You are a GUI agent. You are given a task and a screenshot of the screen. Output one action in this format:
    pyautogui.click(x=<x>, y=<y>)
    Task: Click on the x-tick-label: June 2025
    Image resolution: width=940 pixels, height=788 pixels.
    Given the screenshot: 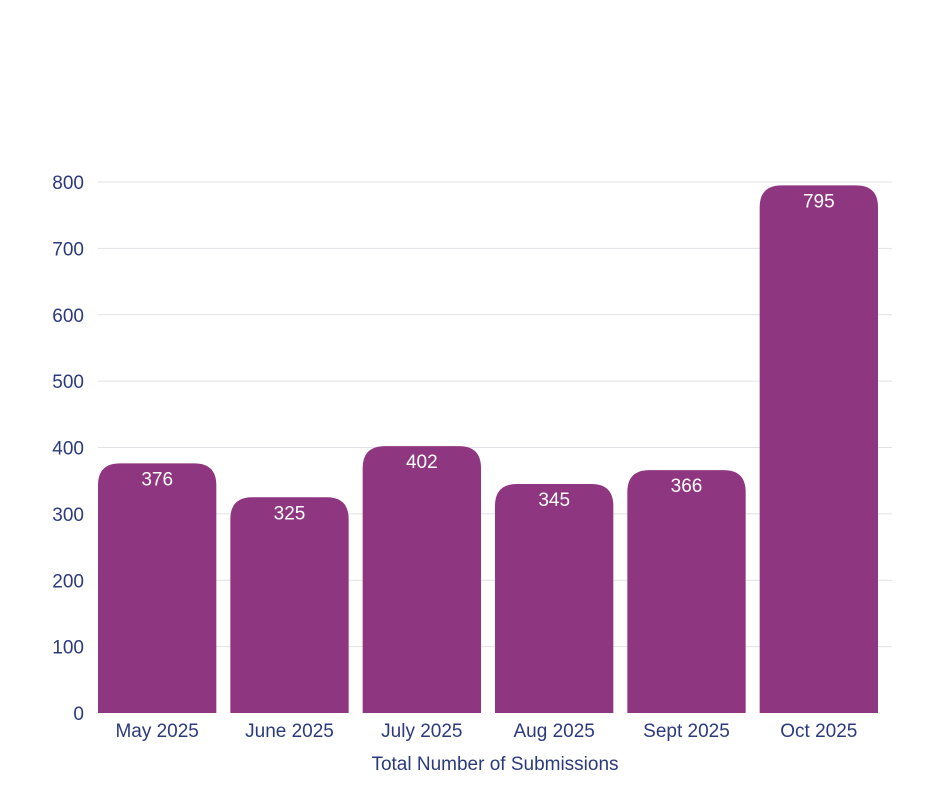 What is the action you would take?
    pyautogui.click(x=289, y=731)
    